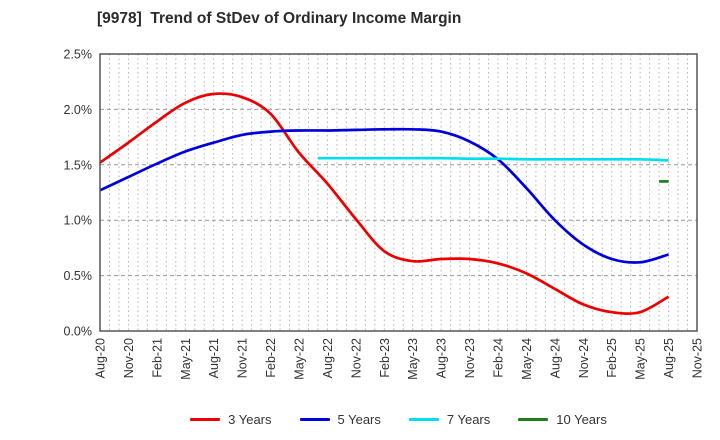 The width and height of the screenshot is (720, 440). What do you see at coordinates (527, 359) in the screenshot?
I see `x-axis-tick-label: May-24` at bounding box center [527, 359].